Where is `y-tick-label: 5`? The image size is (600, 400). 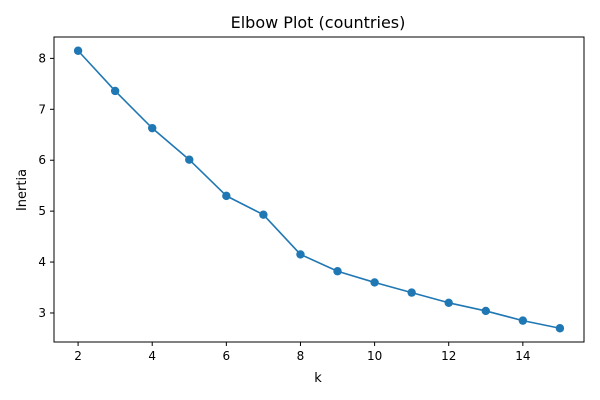 y-tick-label: 5 is located at coordinates (42, 211).